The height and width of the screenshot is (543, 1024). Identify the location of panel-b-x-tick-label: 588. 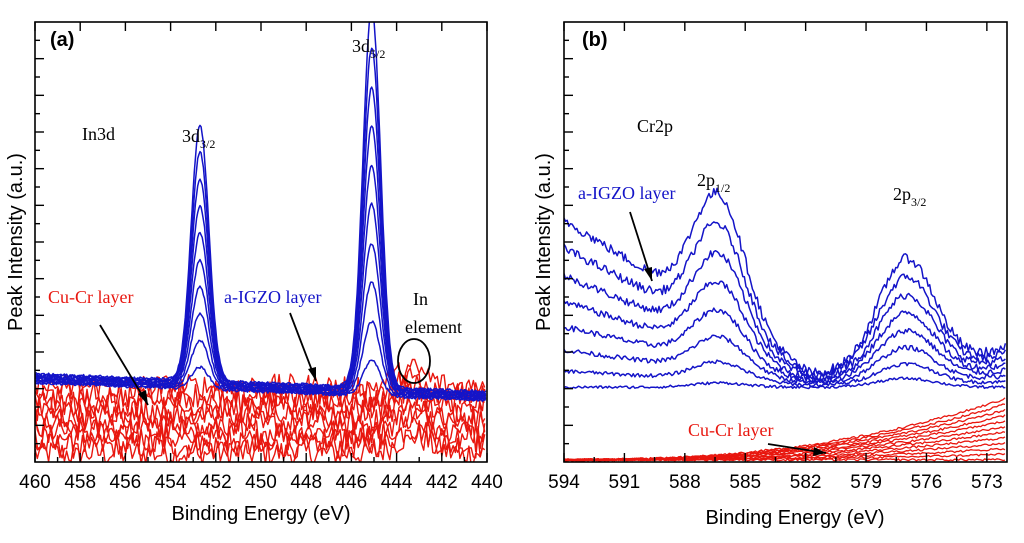
(685, 482).